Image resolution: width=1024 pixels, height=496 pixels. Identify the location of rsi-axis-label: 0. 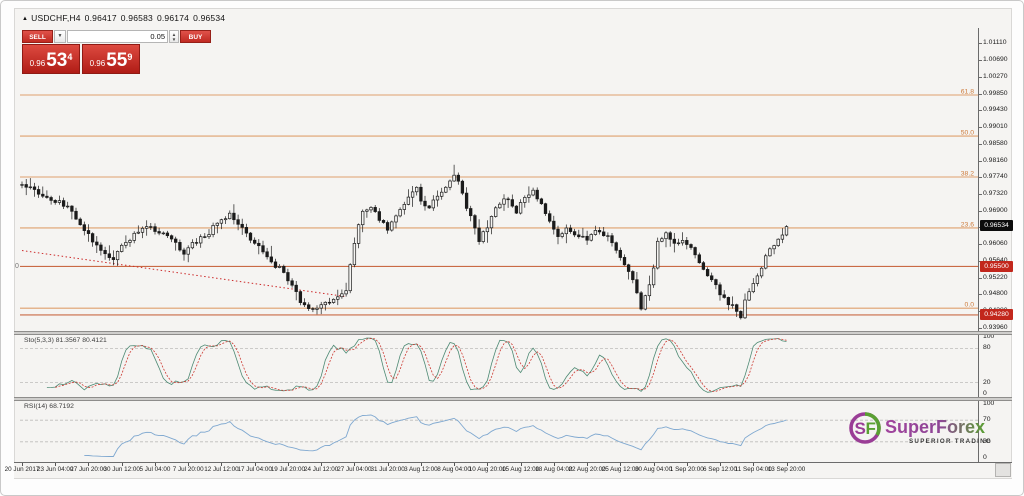
(985, 457).